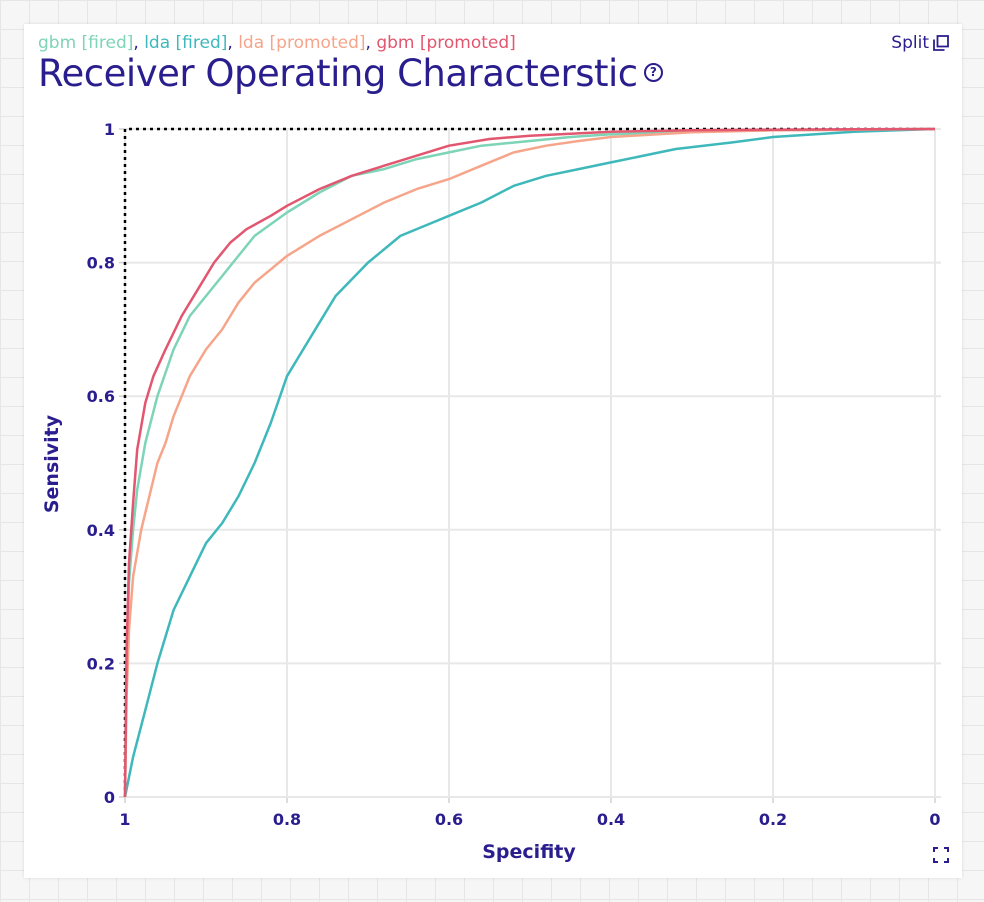  I want to click on legend-item-lda-promoted: lda [promoted], so click(302, 43).